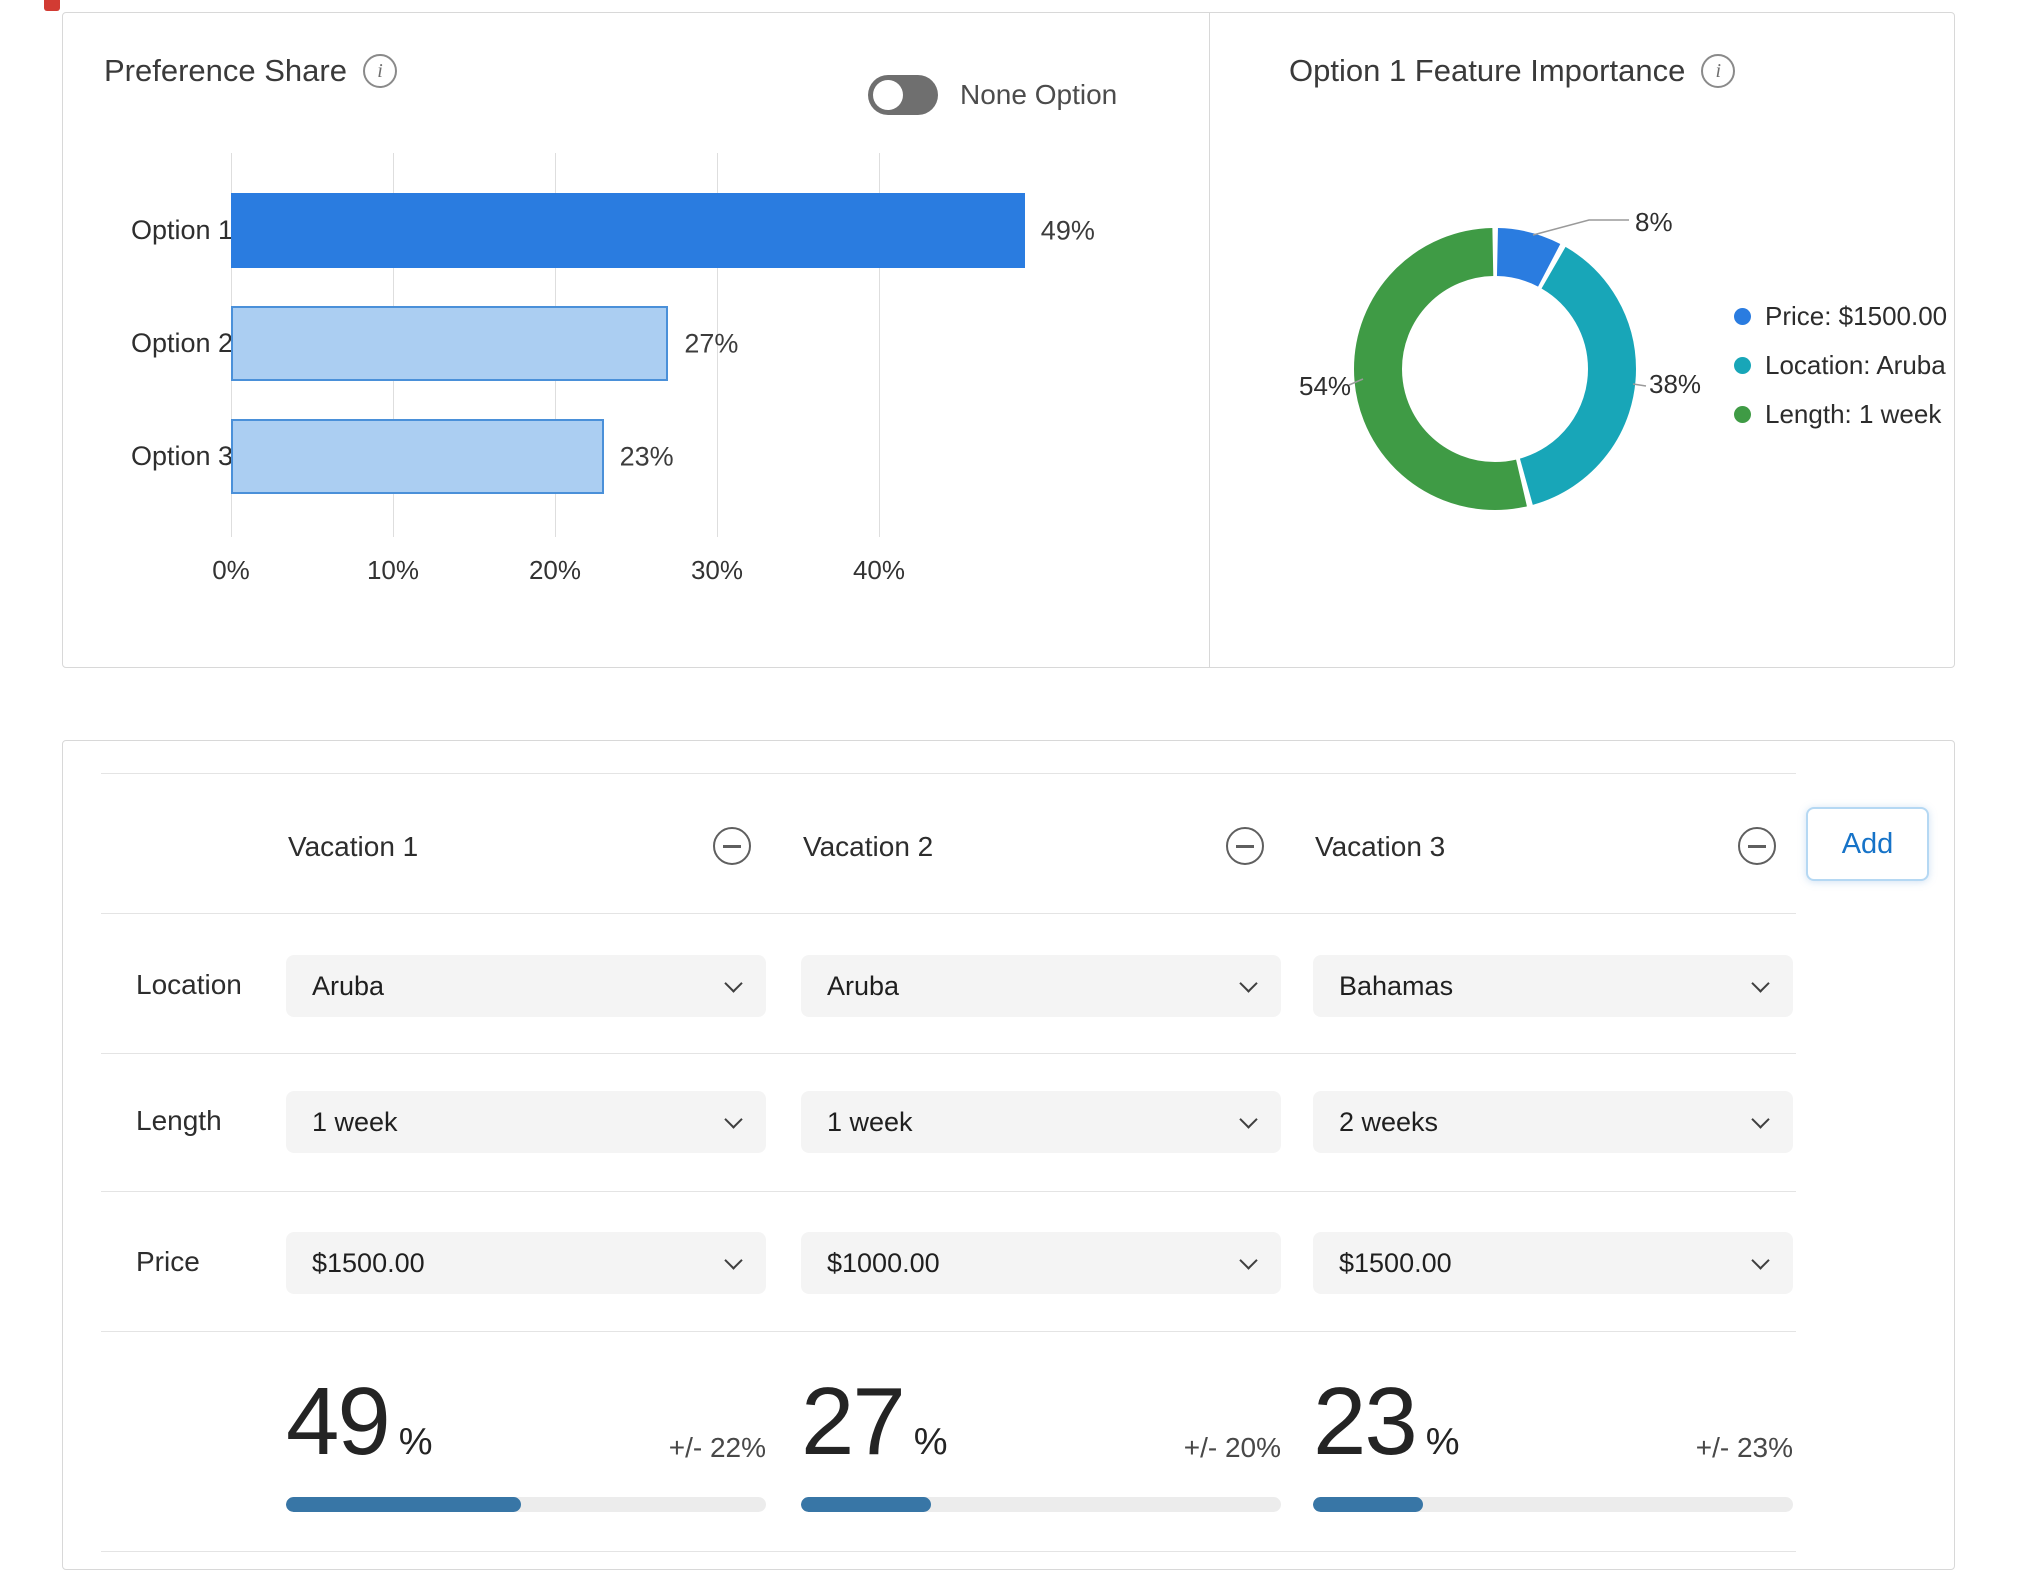 The height and width of the screenshot is (1570, 2020). What do you see at coordinates (189, 984) in the screenshot?
I see `row-label-location: Location` at bounding box center [189, 984].